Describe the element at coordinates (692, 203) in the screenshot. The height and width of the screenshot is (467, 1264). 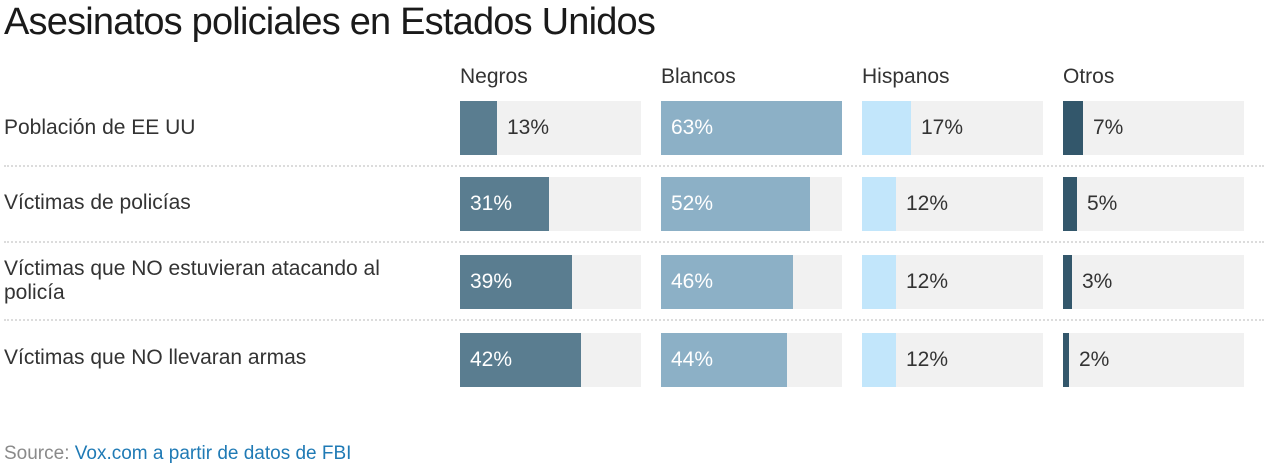
I see `bar-value: 52%` at that location.